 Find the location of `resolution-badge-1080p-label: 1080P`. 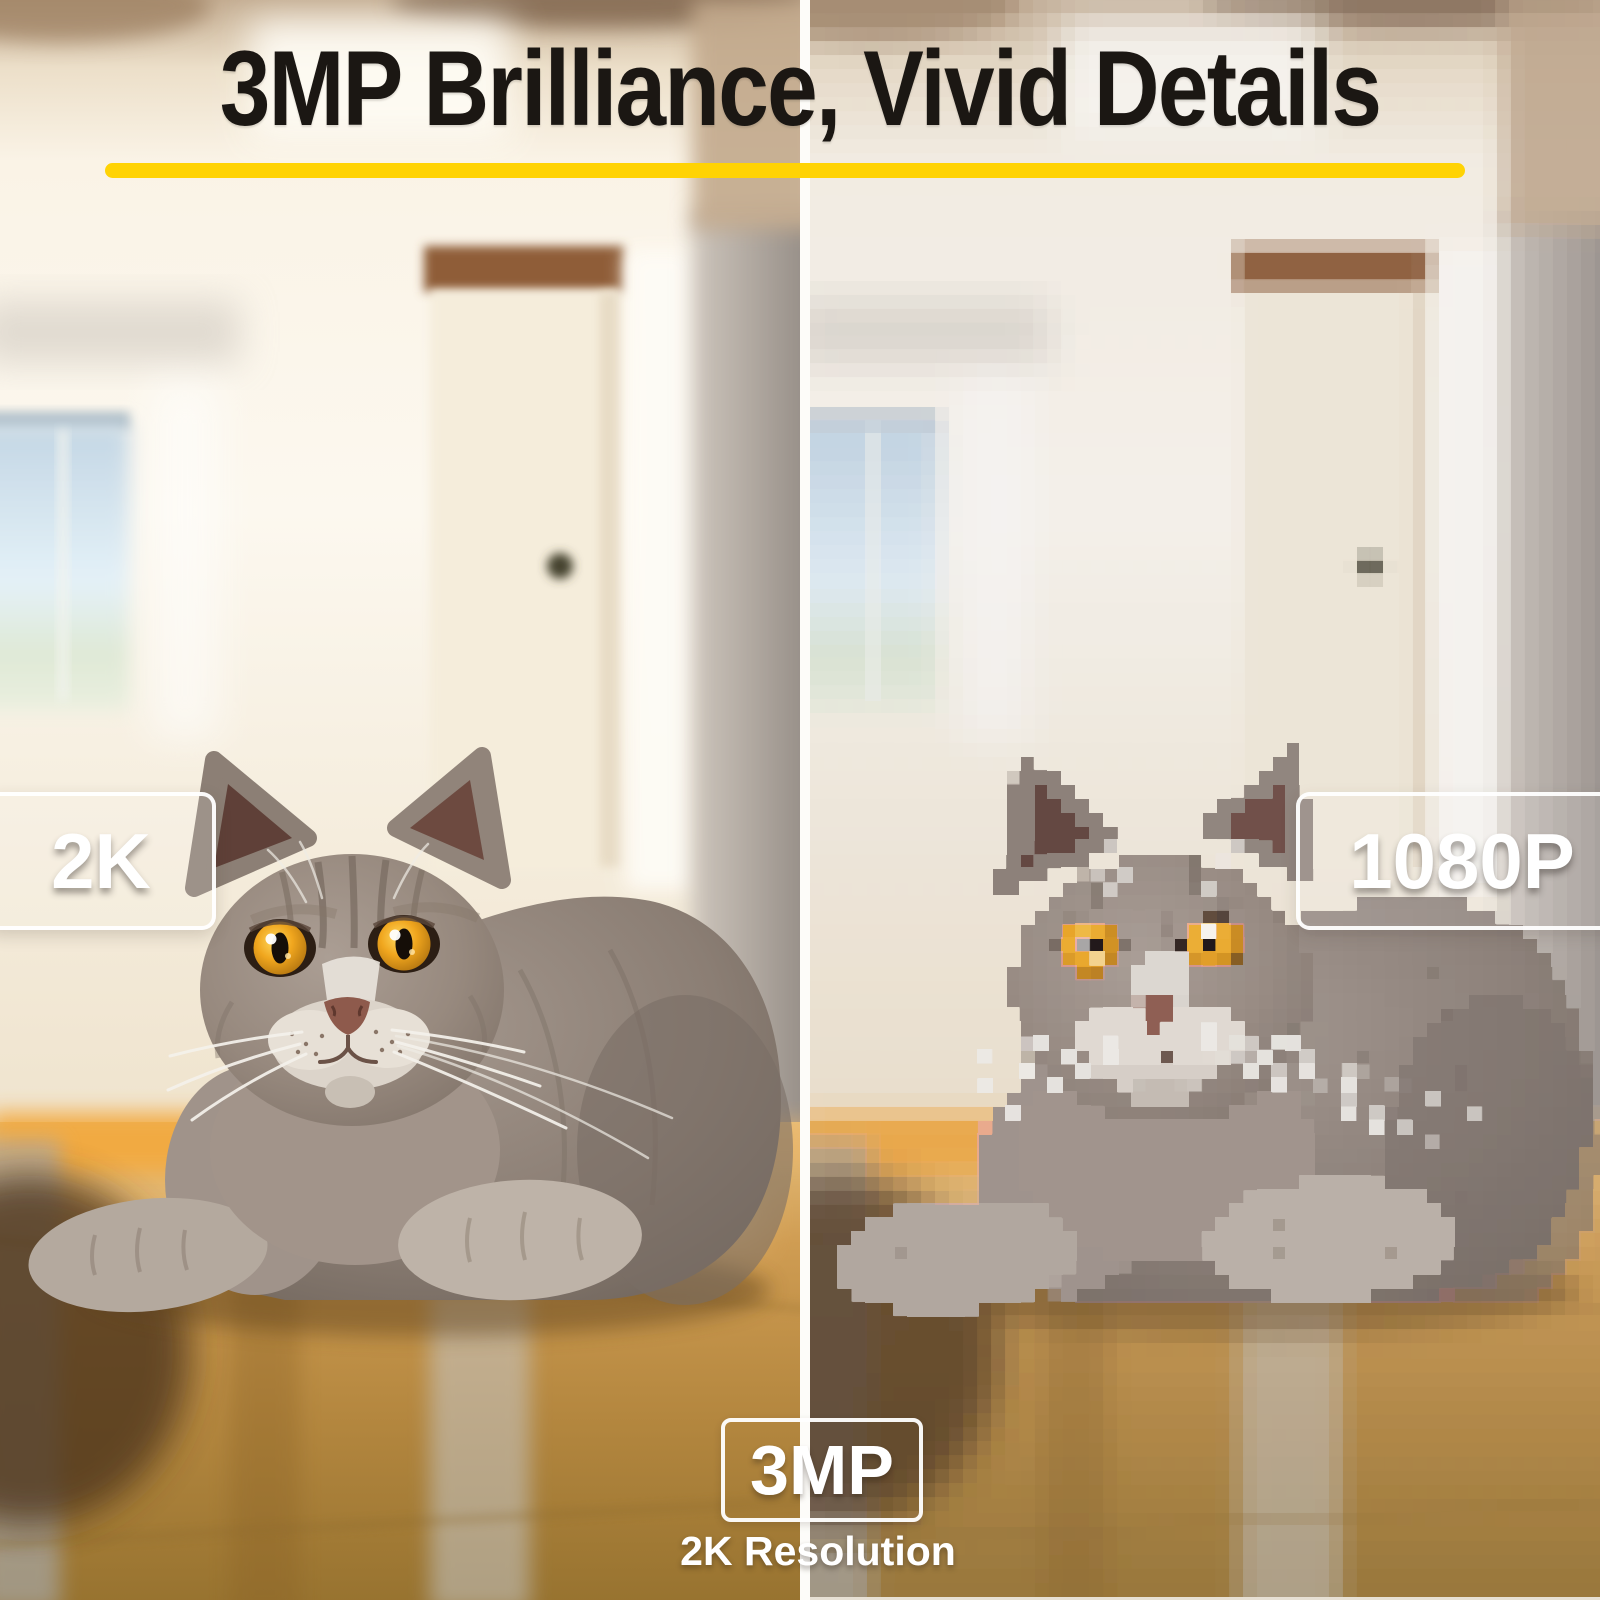

resolution-badge-1080p-label: 1080P is located at coordinates (1462, 861).